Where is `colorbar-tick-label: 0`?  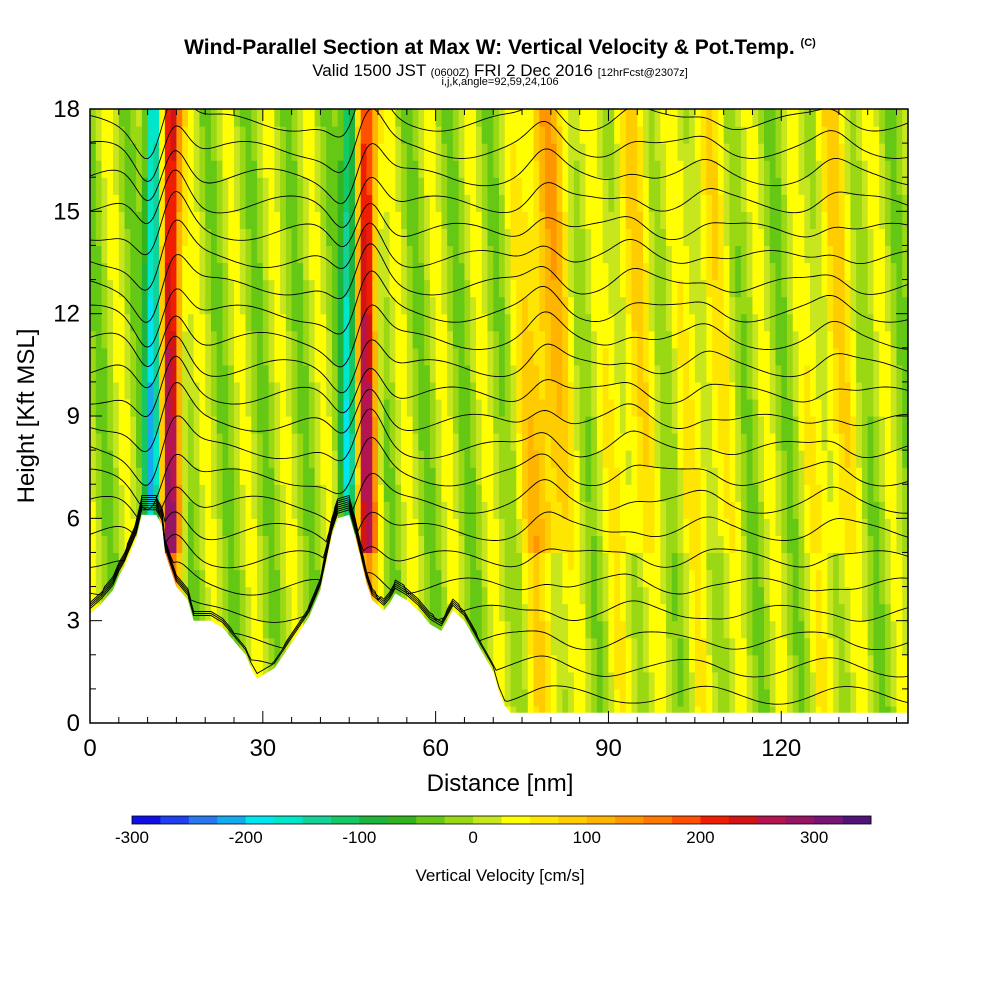 colorbar-tick-label: 0 is located at coordinates (472, 837).